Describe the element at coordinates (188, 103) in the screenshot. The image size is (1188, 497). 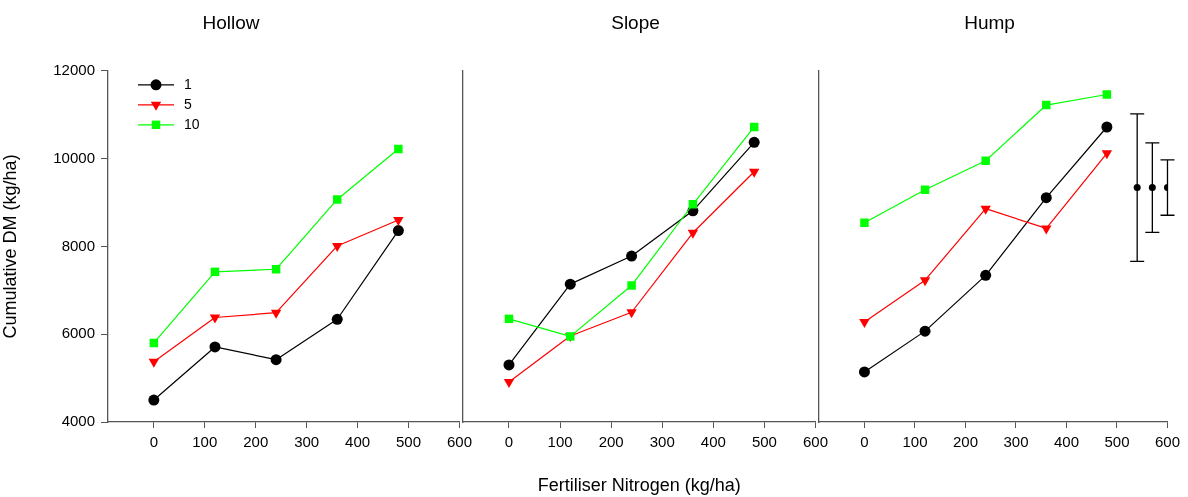
I see `legend-label: 5` at that location.